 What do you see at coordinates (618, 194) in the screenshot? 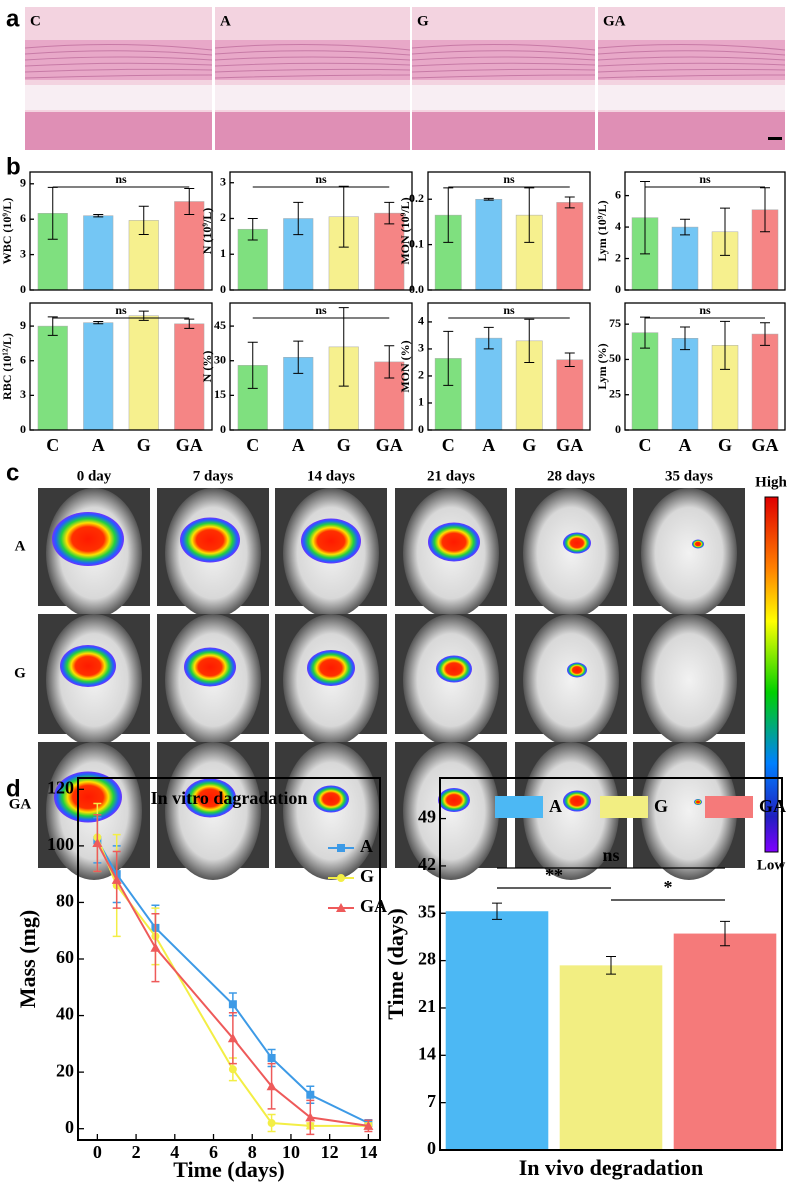
I see `y-tick-label: 6` at bounding box center [618, 194].